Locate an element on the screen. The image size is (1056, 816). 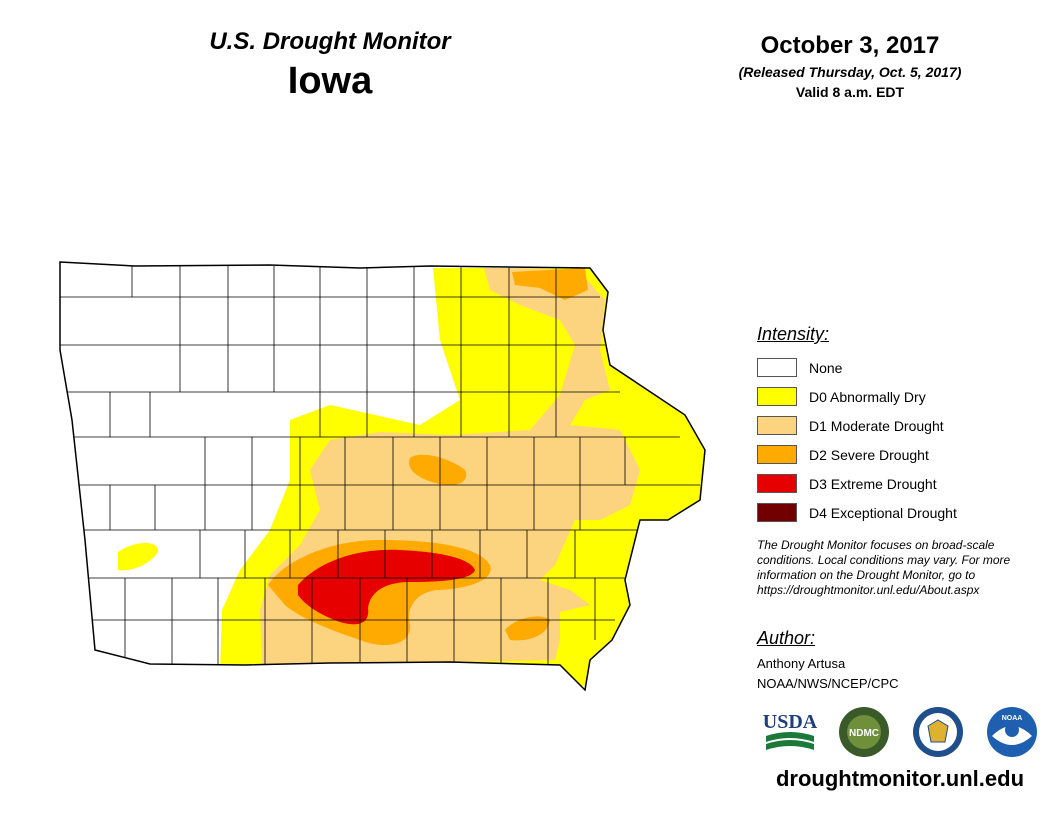
d0-sw-patch is located at coordinates (138, 557).